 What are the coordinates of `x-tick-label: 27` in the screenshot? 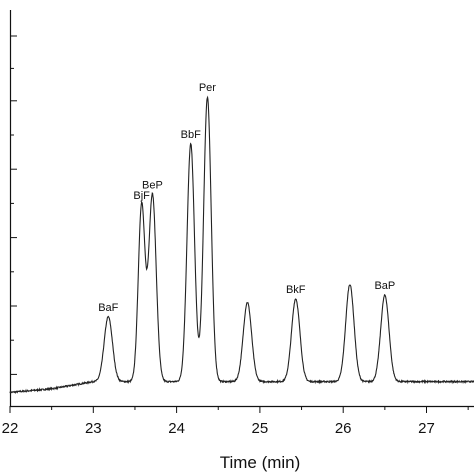 It's located at (426, 428).